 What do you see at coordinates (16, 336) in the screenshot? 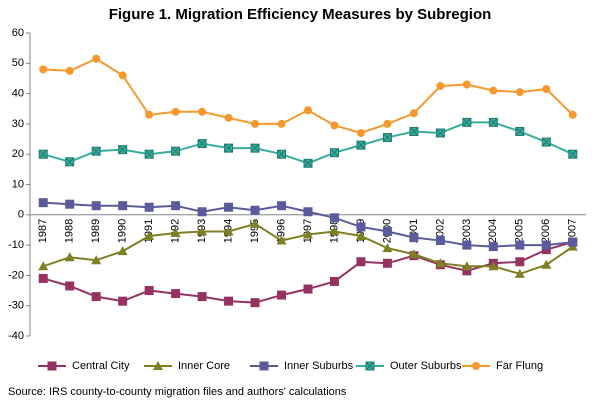
I see `y-tick-label: -40` at bounding box center [16, 336].